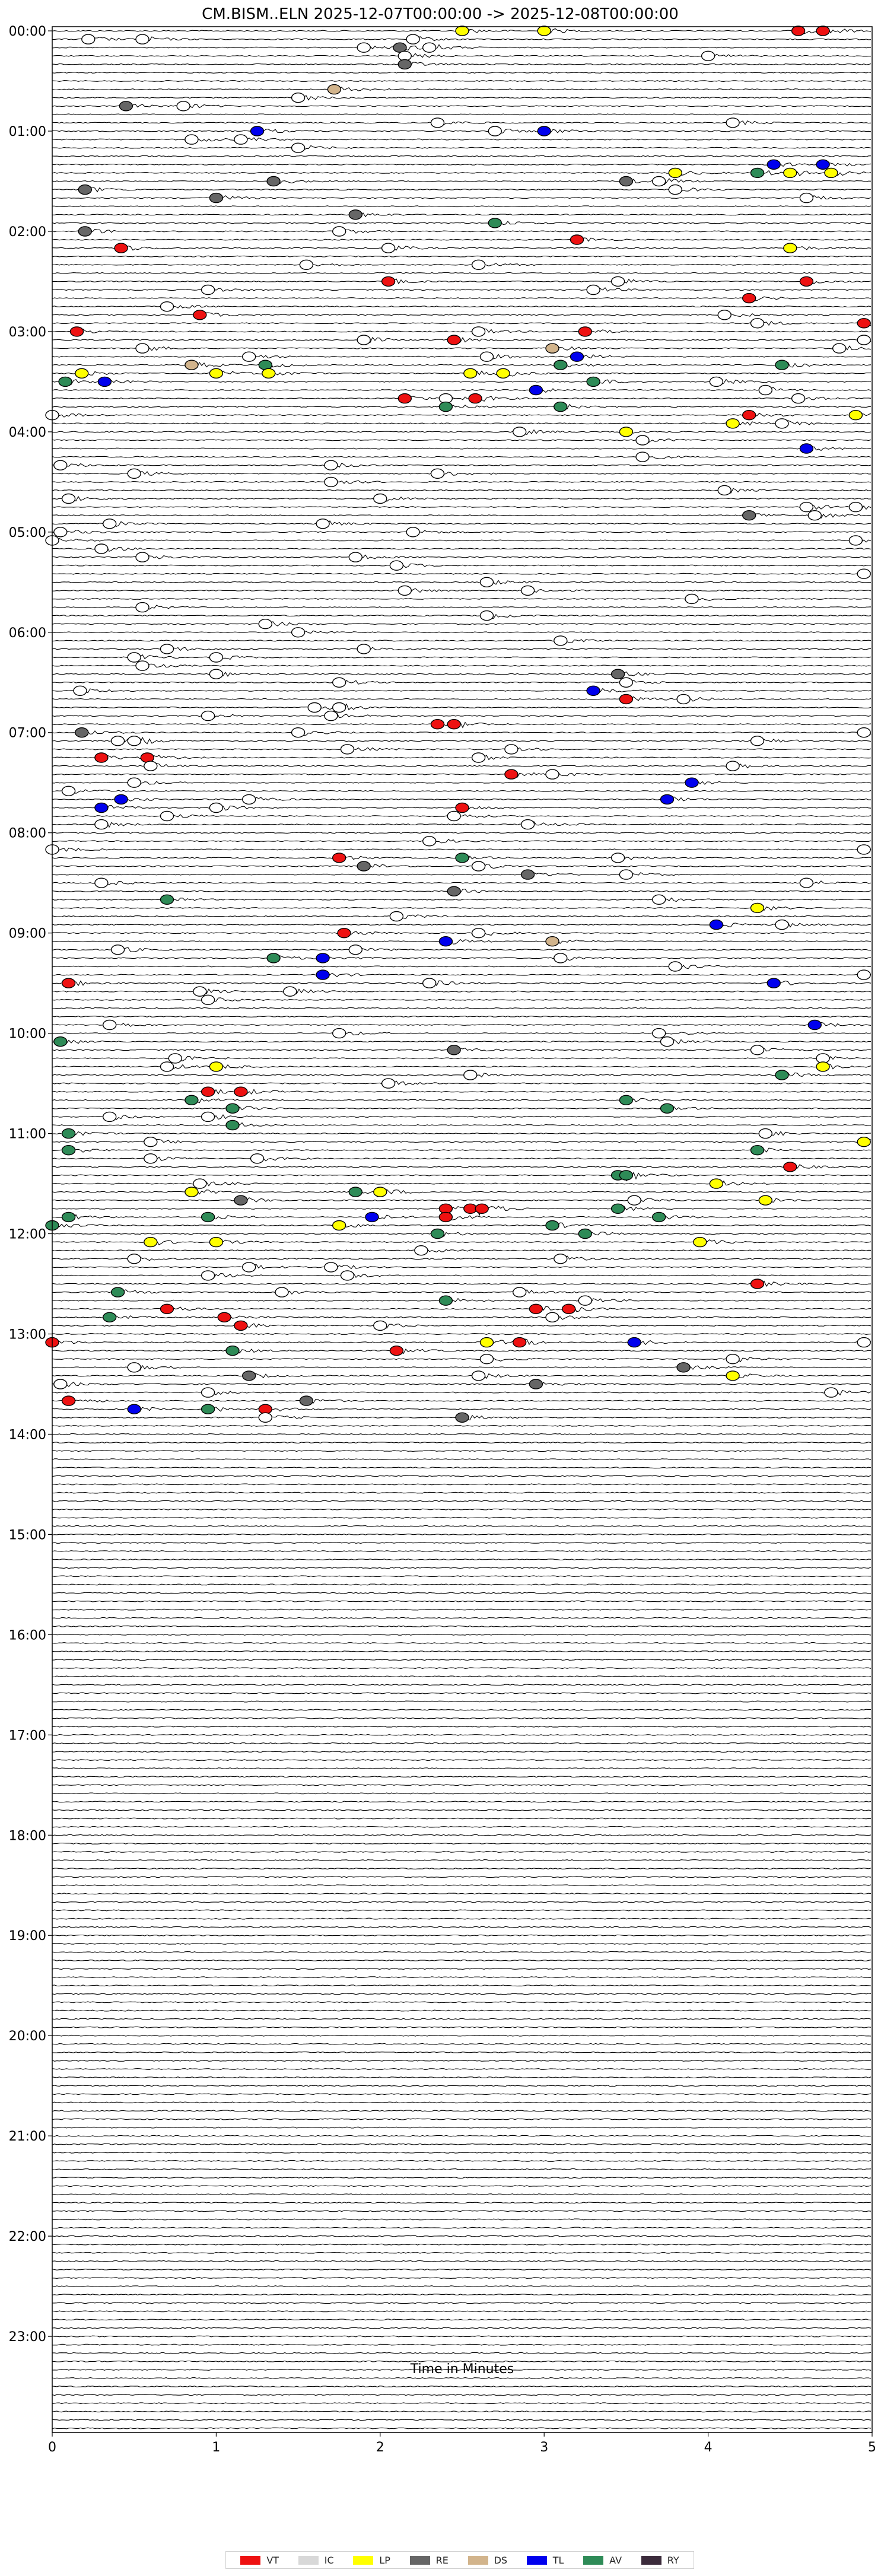 This screenshot has width=881, height=2576. What do you see at coordinates (872, 2447) in the screenshot?
I see `x-tick-label: 5` at bounding box center [872, 2447].